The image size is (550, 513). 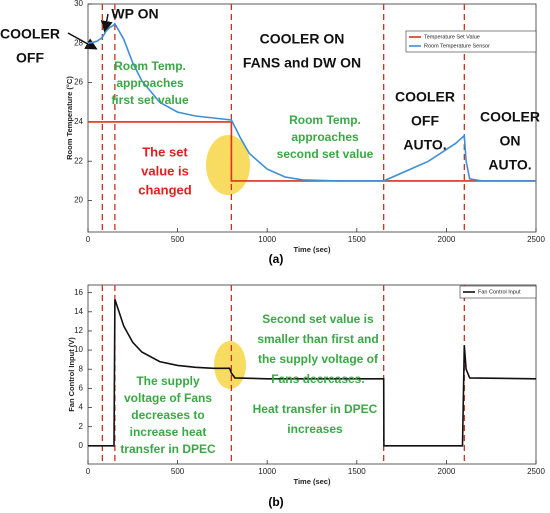 What do you see at coordinates (78, 42) in the screenshot?
I see `y-tick-label: 28` at bounding box center [78, 42].